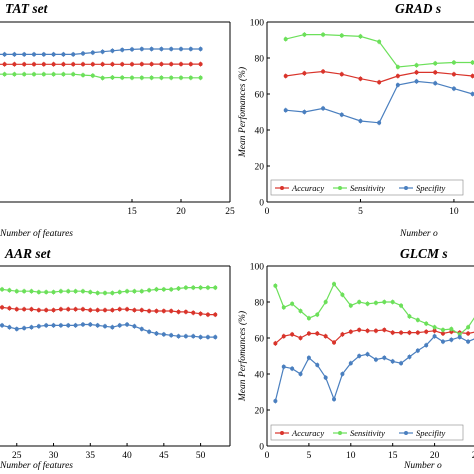  I want to click on x-tick-label: 20, so click(435, 456).